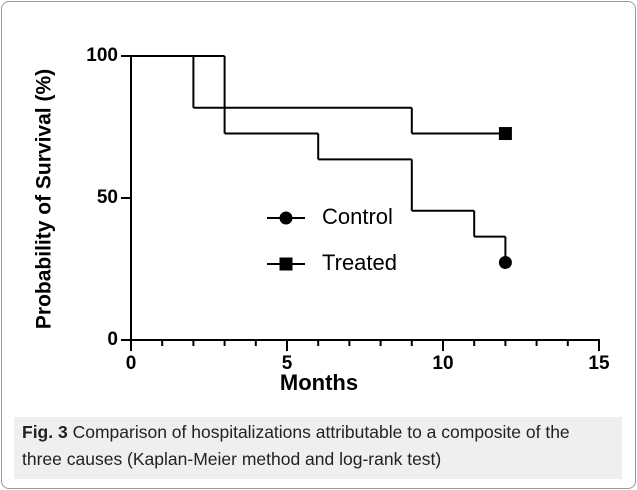  Describe the element at coordinates (102, 55) in the screenshot. I see `y-tick-label: 100` at that location.